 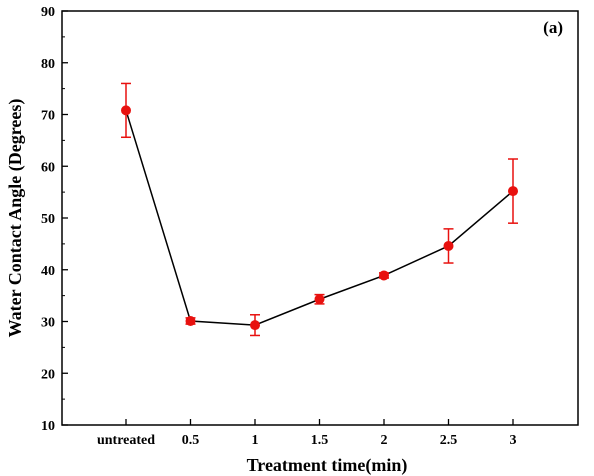 I want to click on y-tick-label: 30, so click(x=48, y=323).